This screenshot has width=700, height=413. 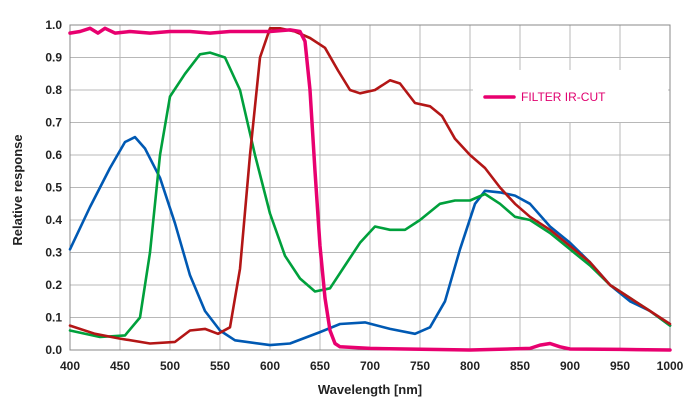 I want to click on y-axis-title: Relative response, so click(x=17, y=189).